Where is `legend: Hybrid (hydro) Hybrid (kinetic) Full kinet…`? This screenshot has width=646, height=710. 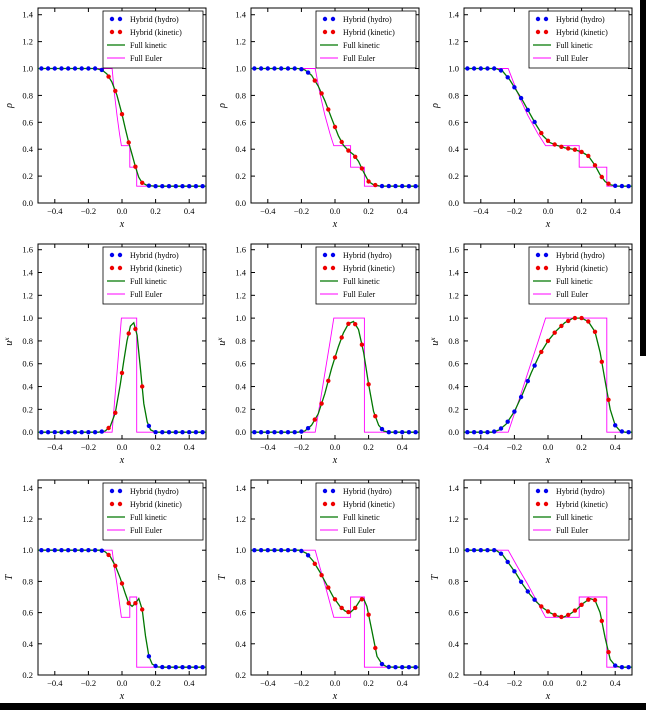
legend: Hybrid (hydro) Hybrid (kinetic) Full kinet… is located at coordinates (366, 275).